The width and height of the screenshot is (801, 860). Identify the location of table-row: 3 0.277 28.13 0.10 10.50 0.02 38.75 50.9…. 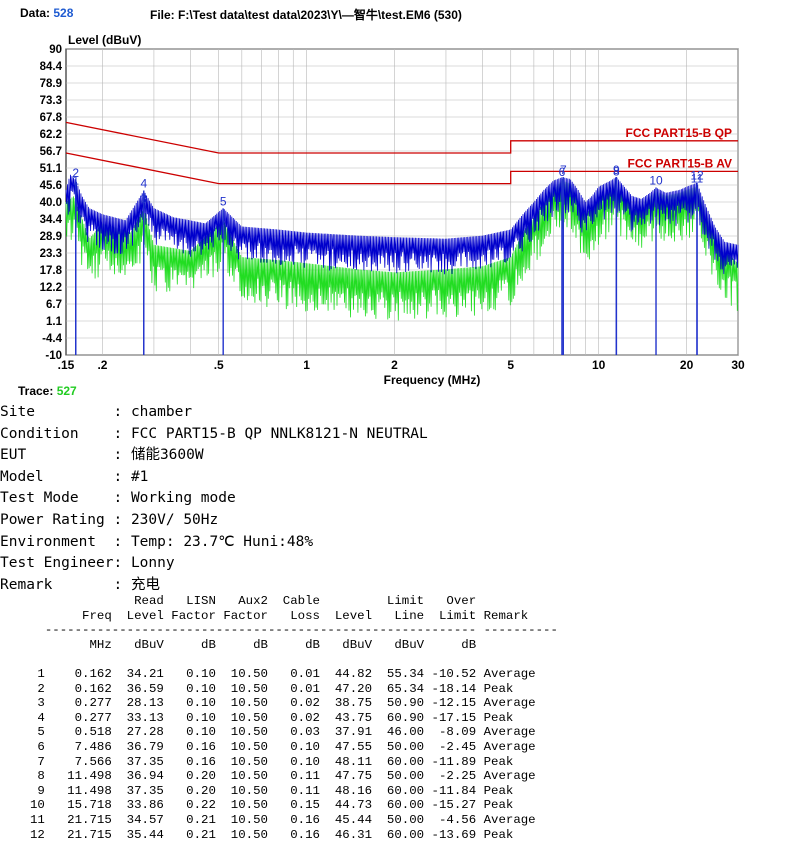
(283, 703).